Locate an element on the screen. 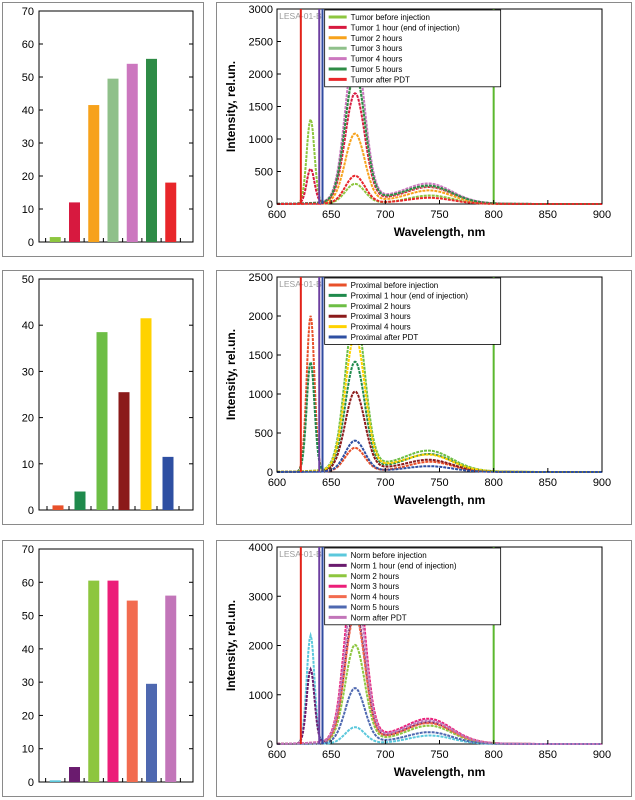  legend-label: Norm 4 hours is located at coordinates (375, 597).